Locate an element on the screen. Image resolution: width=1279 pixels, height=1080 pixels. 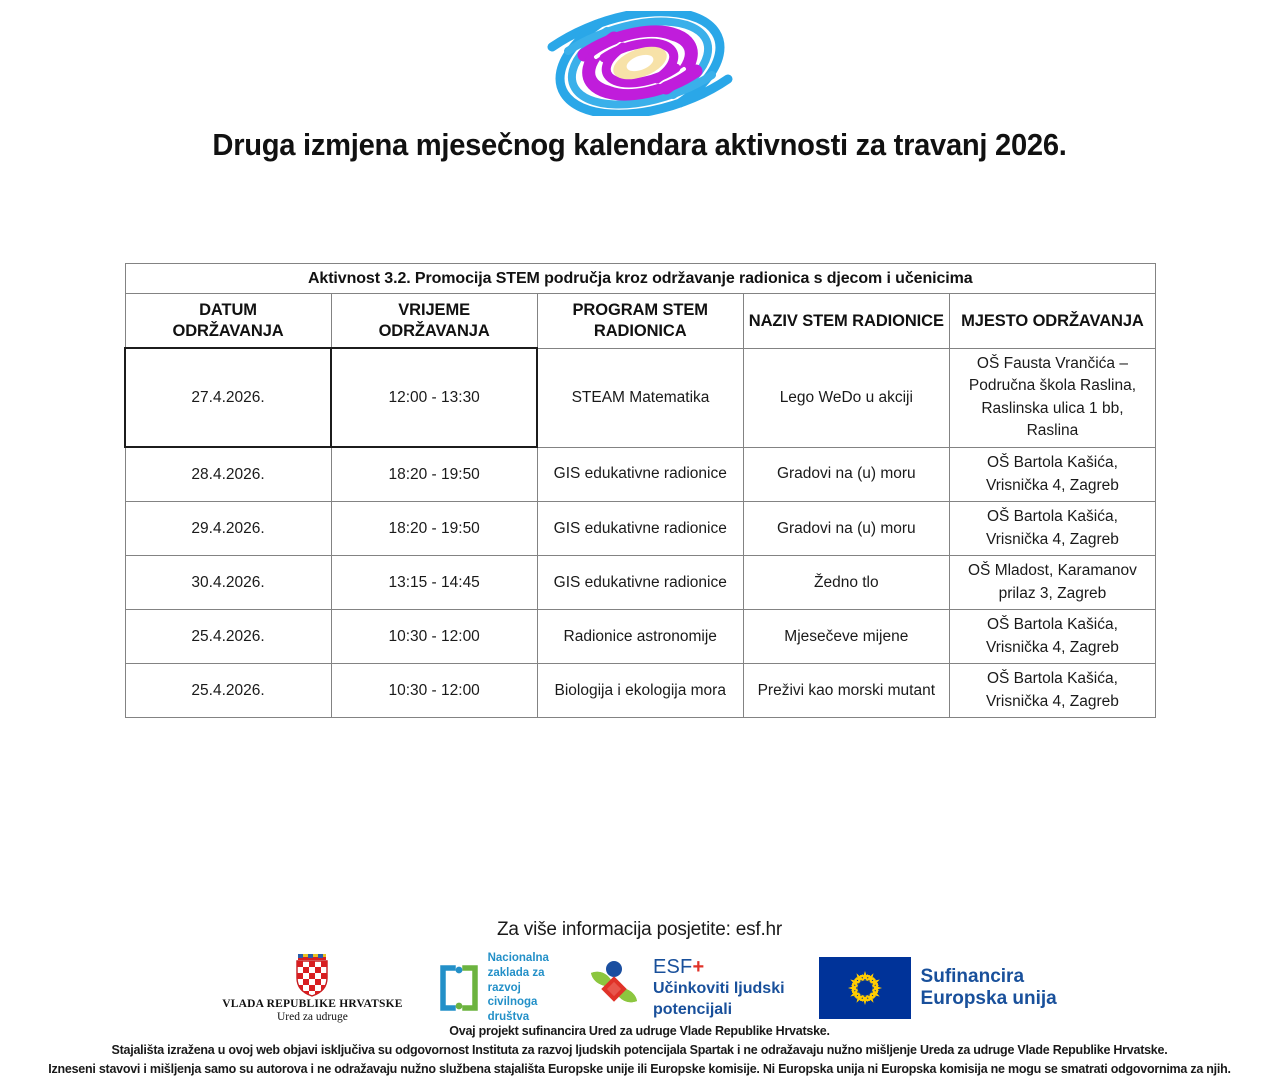
column-header-program-line1: PROGRAM STEM is located at coordinates (640, 310).